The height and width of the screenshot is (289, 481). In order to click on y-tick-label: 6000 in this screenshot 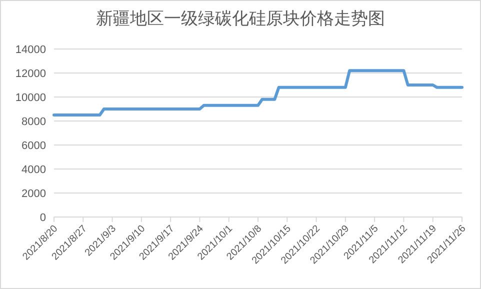, I will do `click(34, 146)`.